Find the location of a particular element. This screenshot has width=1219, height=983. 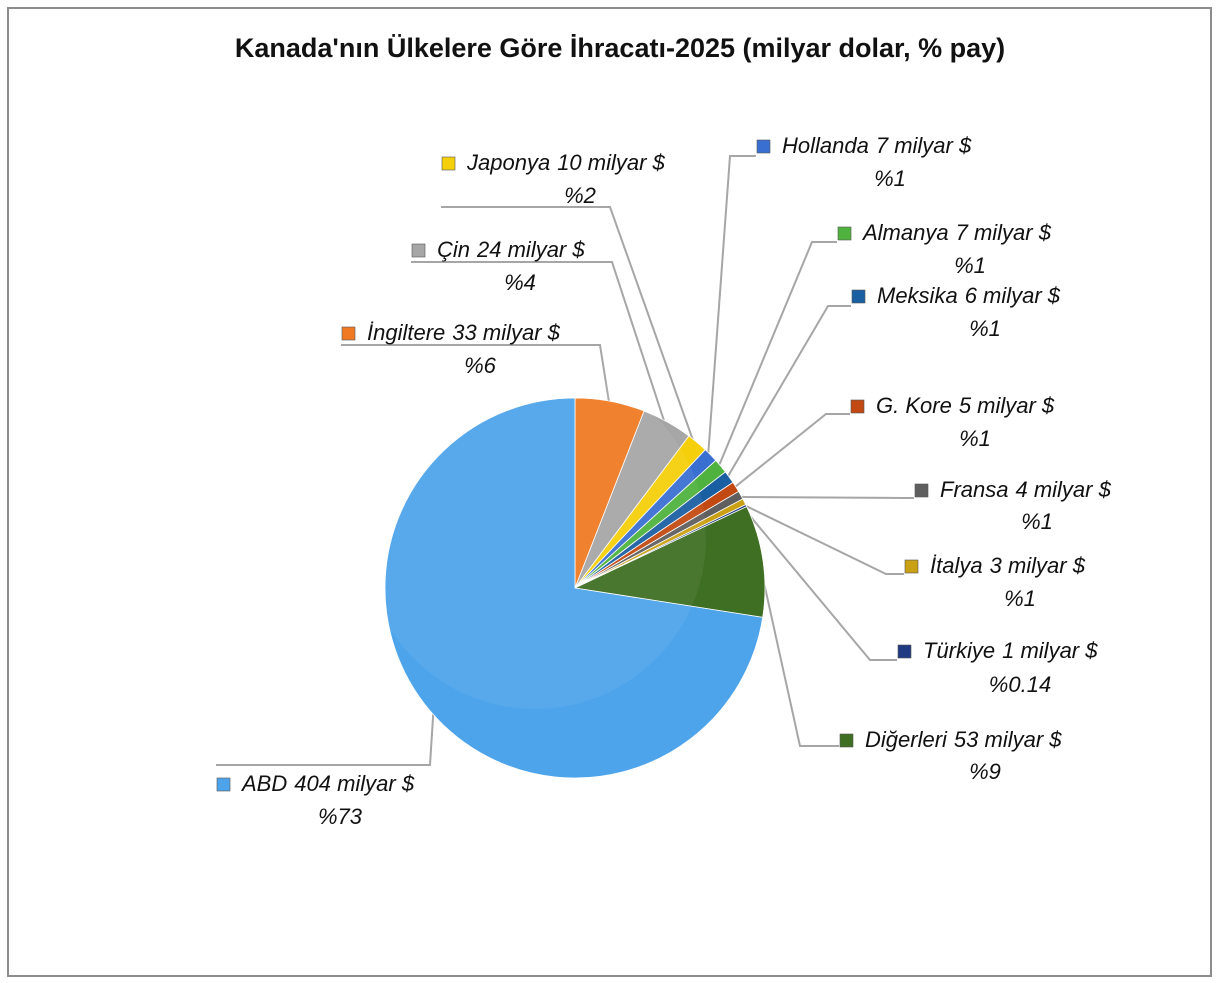

slice-label: İtalya 3 milyar $ is located at coordinates (1008, 565).